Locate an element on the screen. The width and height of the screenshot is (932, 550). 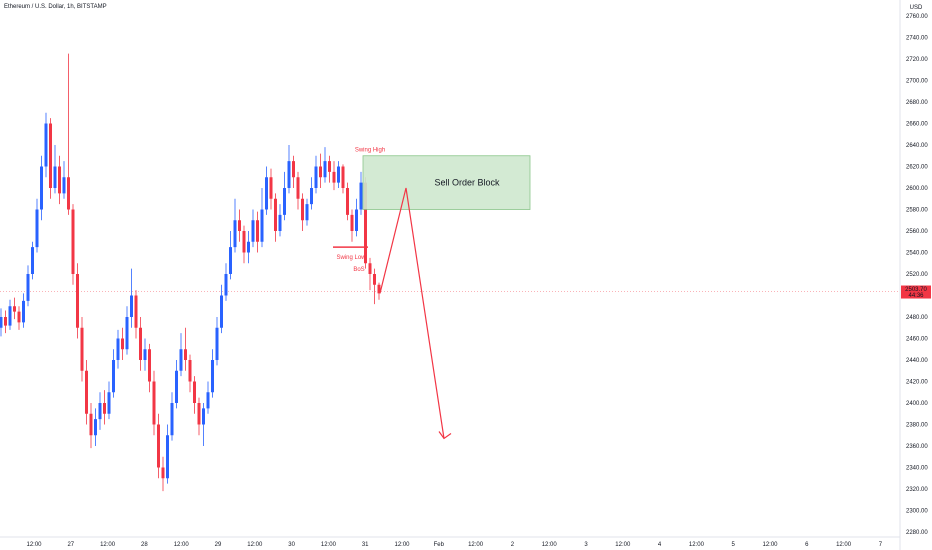
y-tick-label: 2620.00 is located at coordinates (917, 168).